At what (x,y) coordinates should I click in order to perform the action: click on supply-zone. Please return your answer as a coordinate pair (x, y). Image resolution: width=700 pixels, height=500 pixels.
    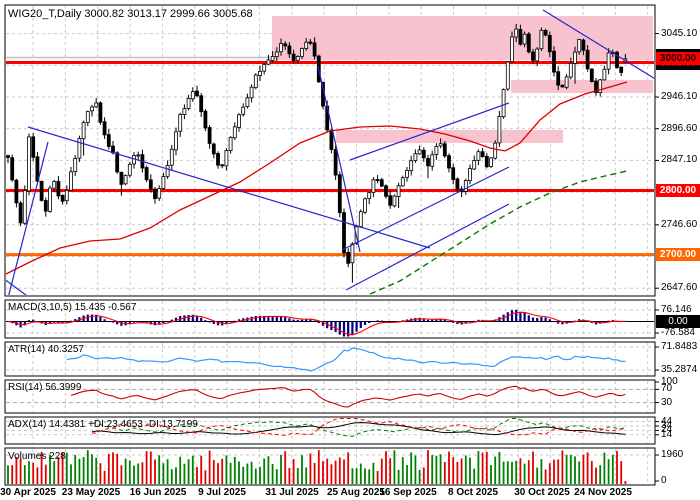
    Looking at the image, I should click on (582, 86).